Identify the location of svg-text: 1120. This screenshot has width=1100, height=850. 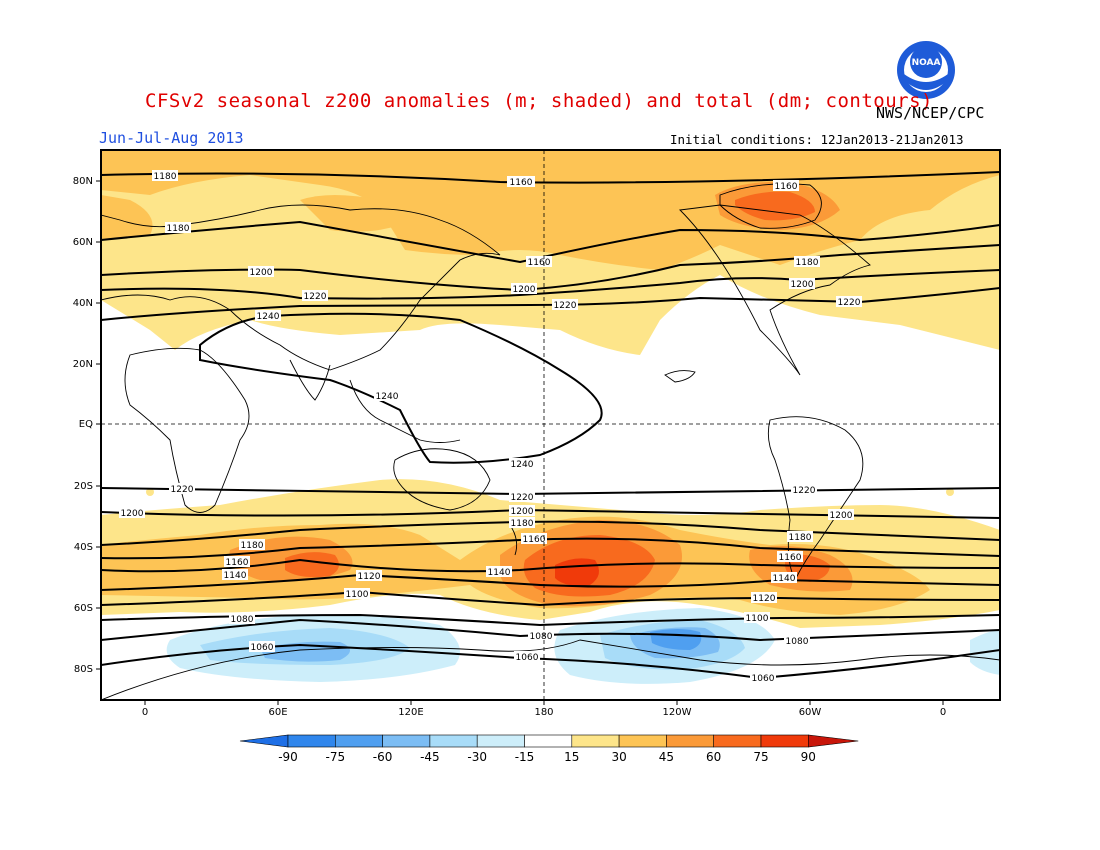
(764, 599).